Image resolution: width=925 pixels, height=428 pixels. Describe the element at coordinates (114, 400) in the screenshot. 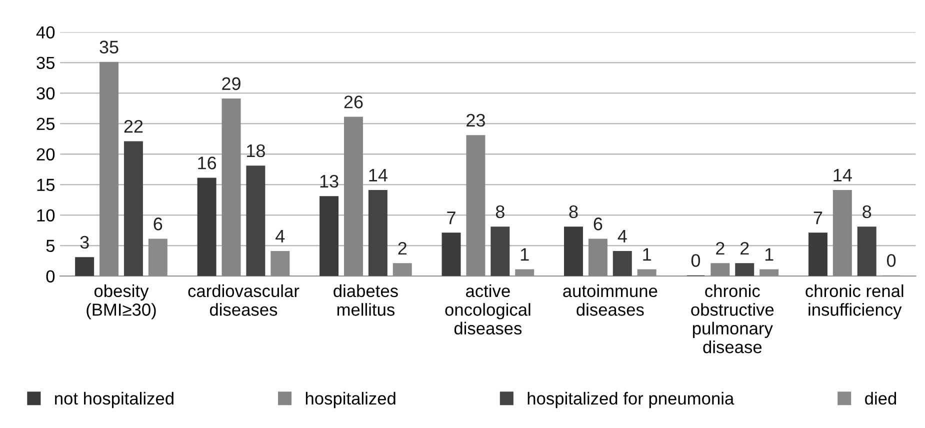

I see `legend-label: not hospitalized` at that location.